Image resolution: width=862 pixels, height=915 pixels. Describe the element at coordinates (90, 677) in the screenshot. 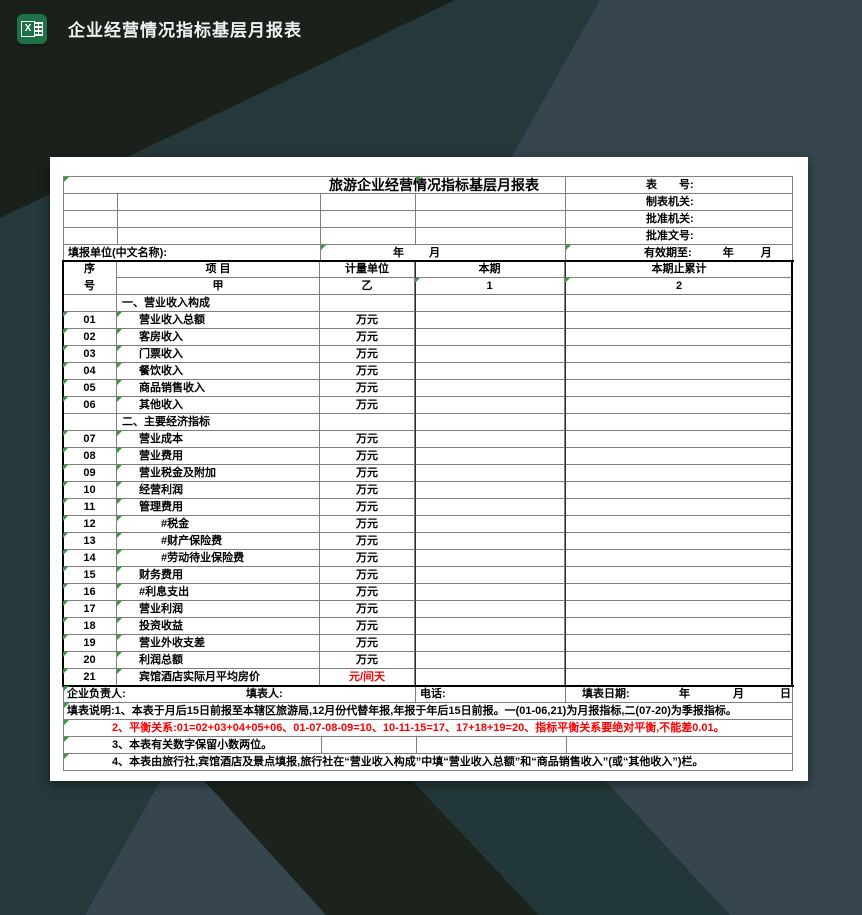

I see `row-number-cell: 21` at that location.